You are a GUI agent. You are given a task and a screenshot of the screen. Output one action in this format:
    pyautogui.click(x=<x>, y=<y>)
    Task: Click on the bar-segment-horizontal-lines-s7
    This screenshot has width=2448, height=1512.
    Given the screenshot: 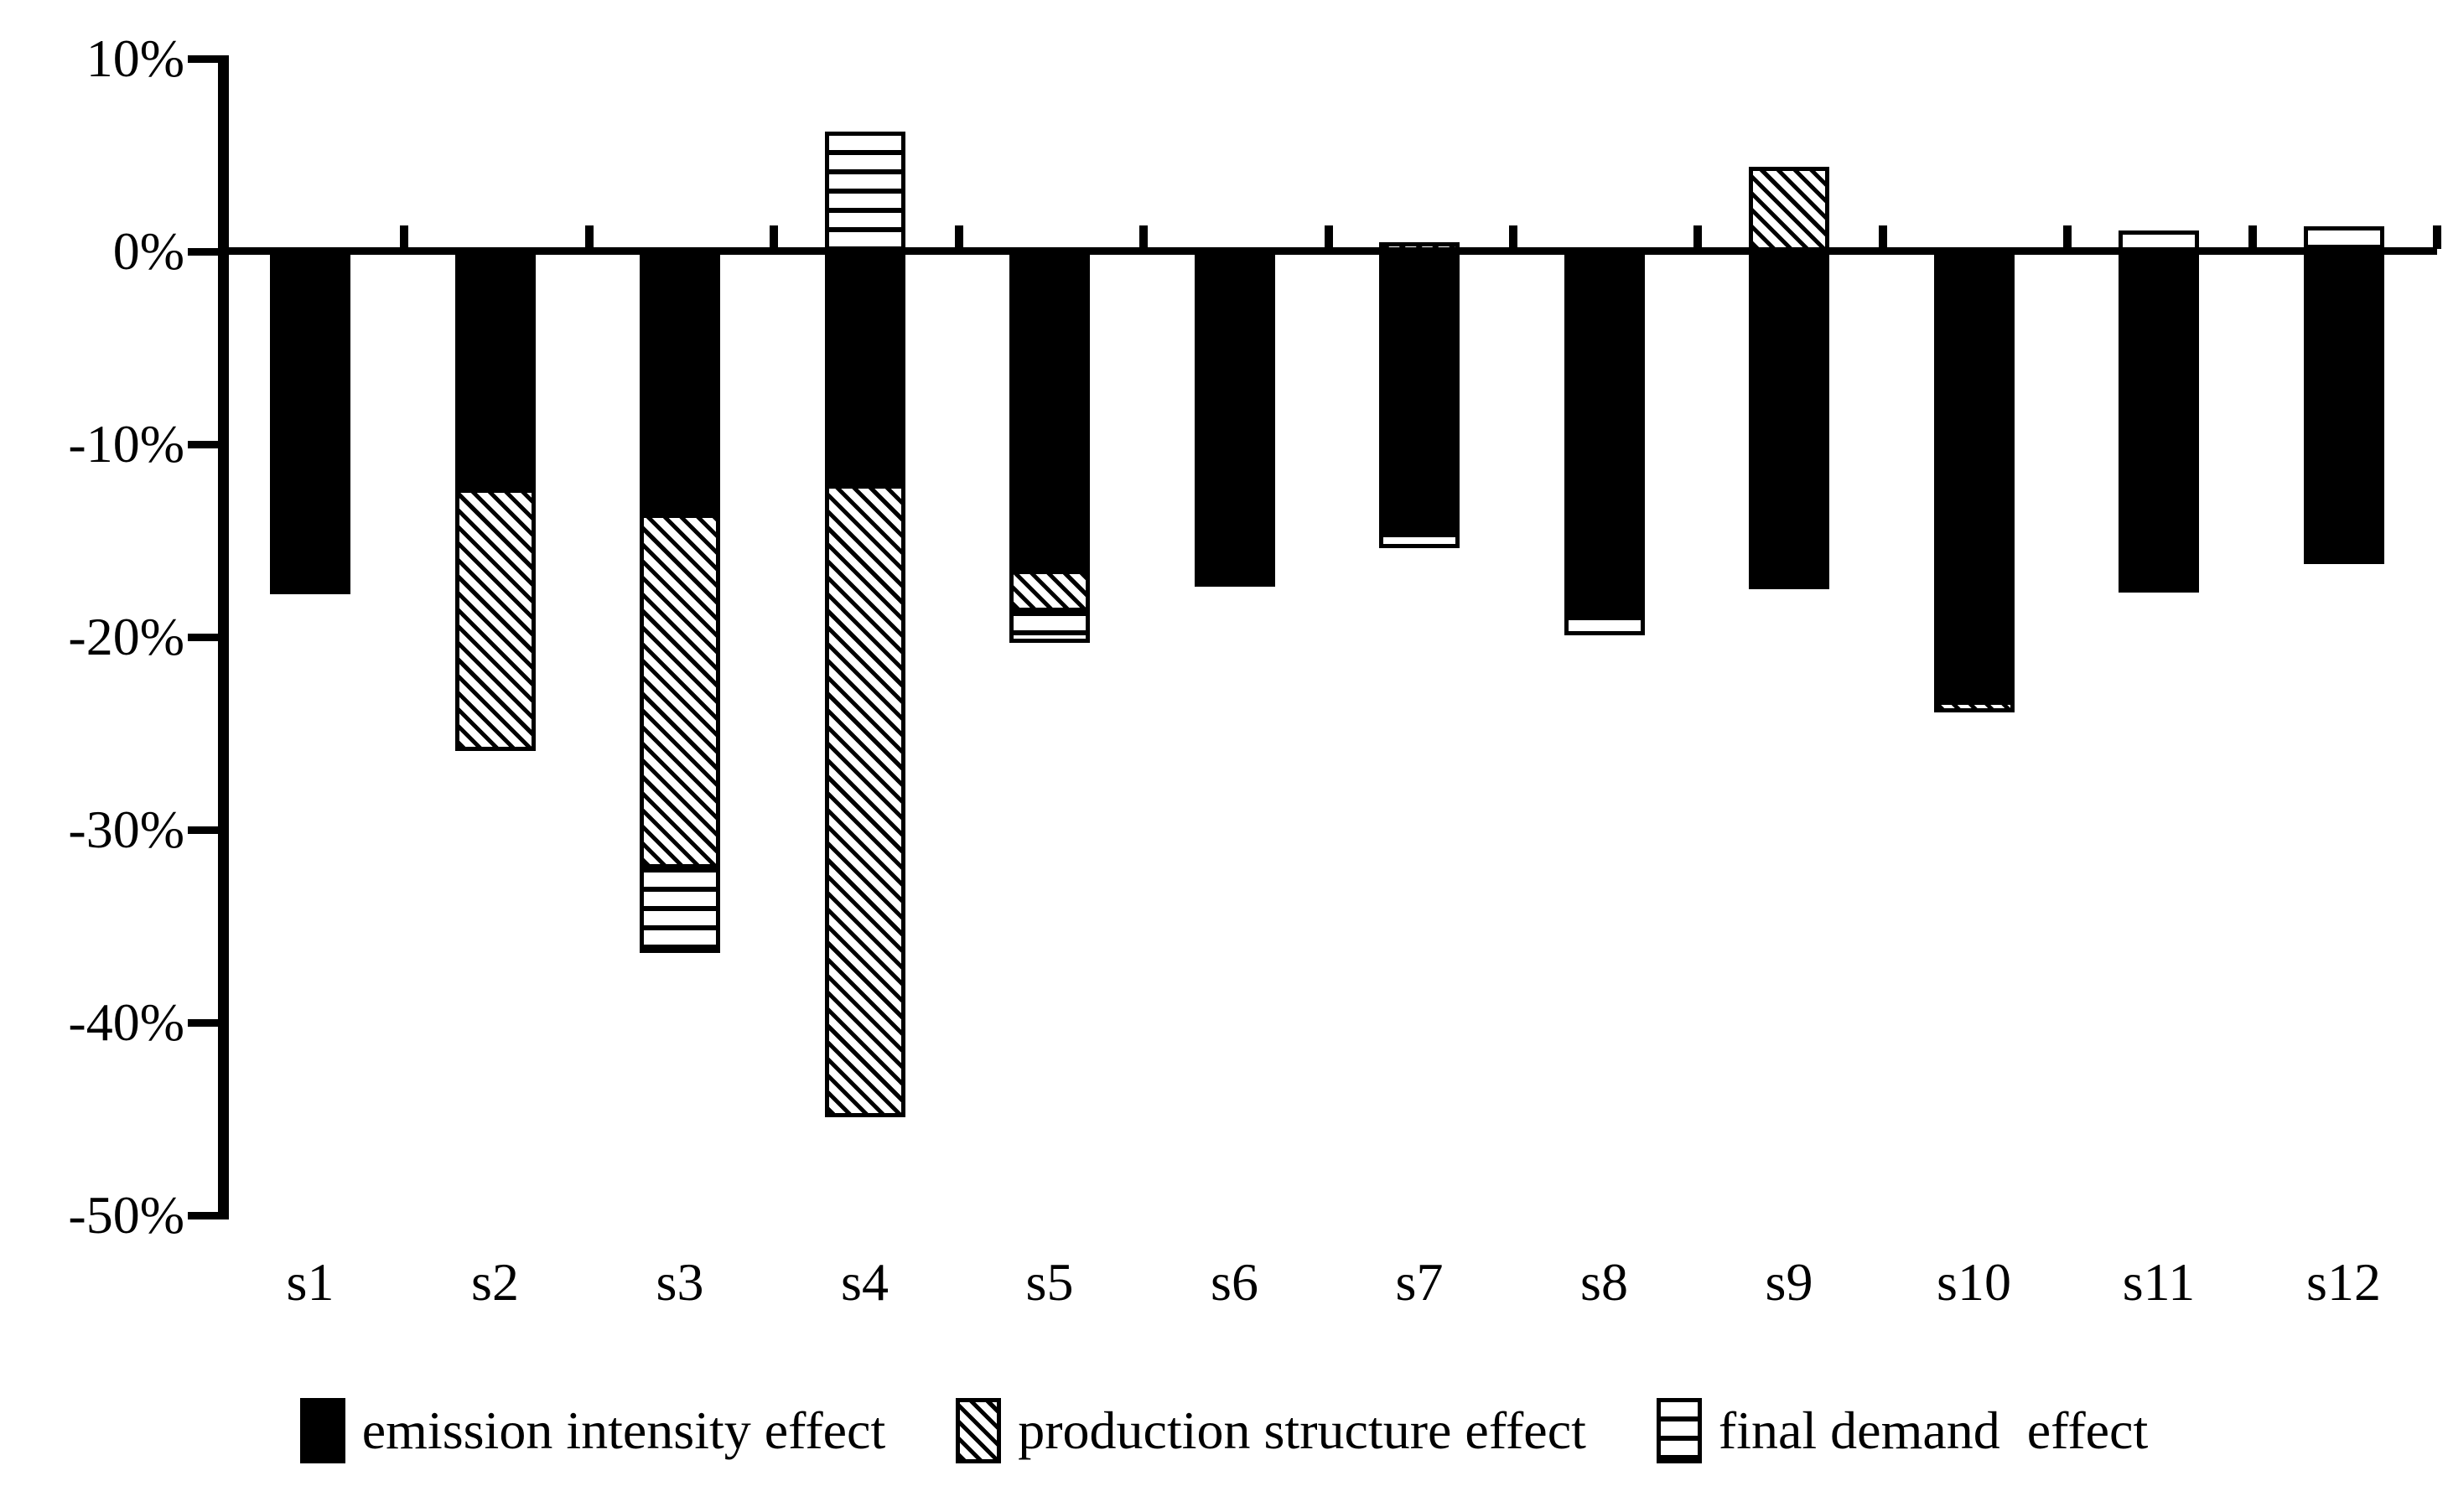 What is the action you would take?
    pyautogui.click(x=1419, y=540)
    